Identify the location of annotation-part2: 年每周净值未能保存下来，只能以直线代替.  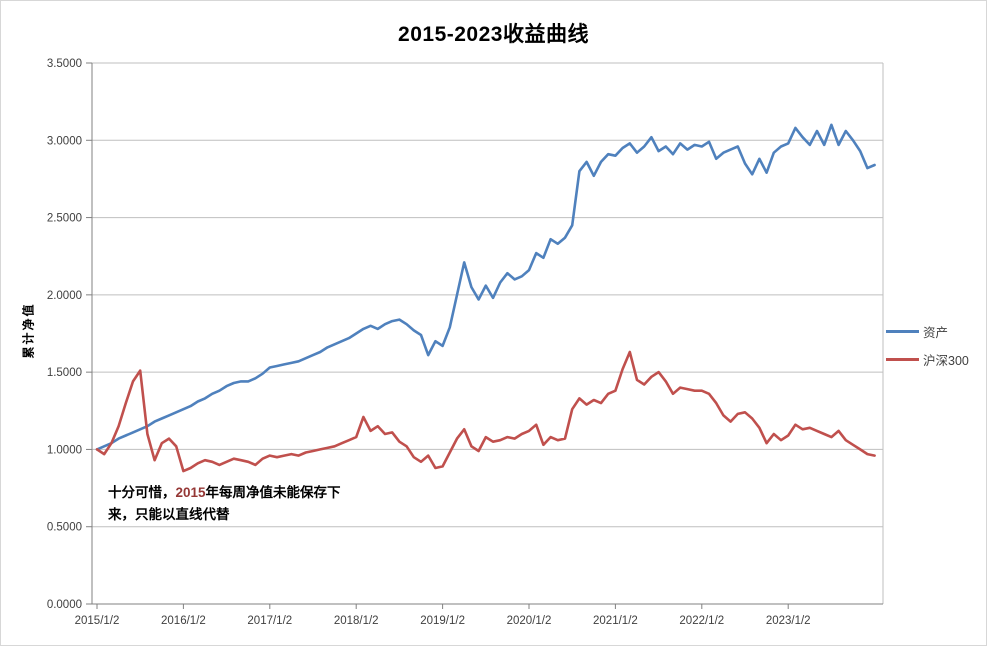
(224, 503).